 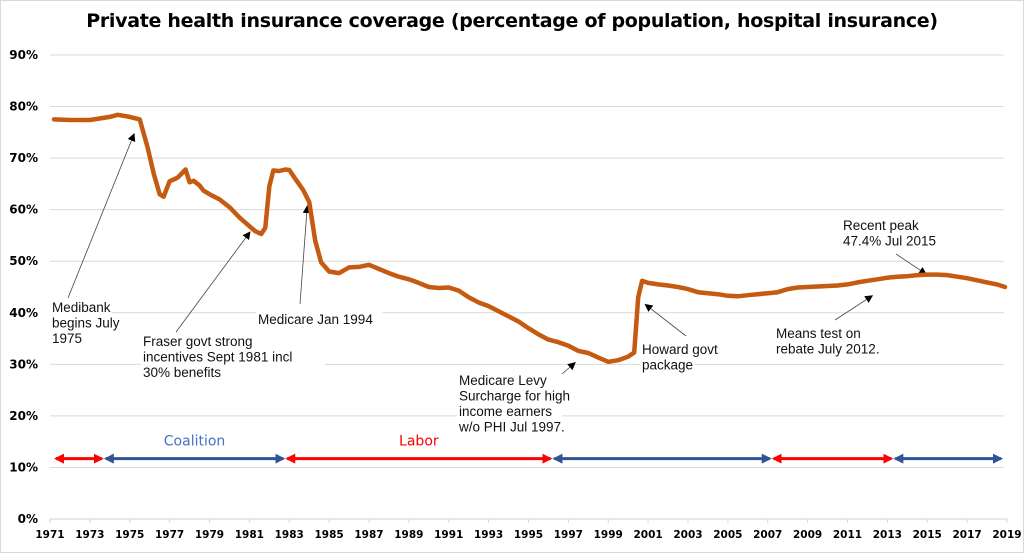 What do you see at coordinates (86, 323) in the screenshot?
I see `annotation-text: begins July` at bounding box center [86, 323].